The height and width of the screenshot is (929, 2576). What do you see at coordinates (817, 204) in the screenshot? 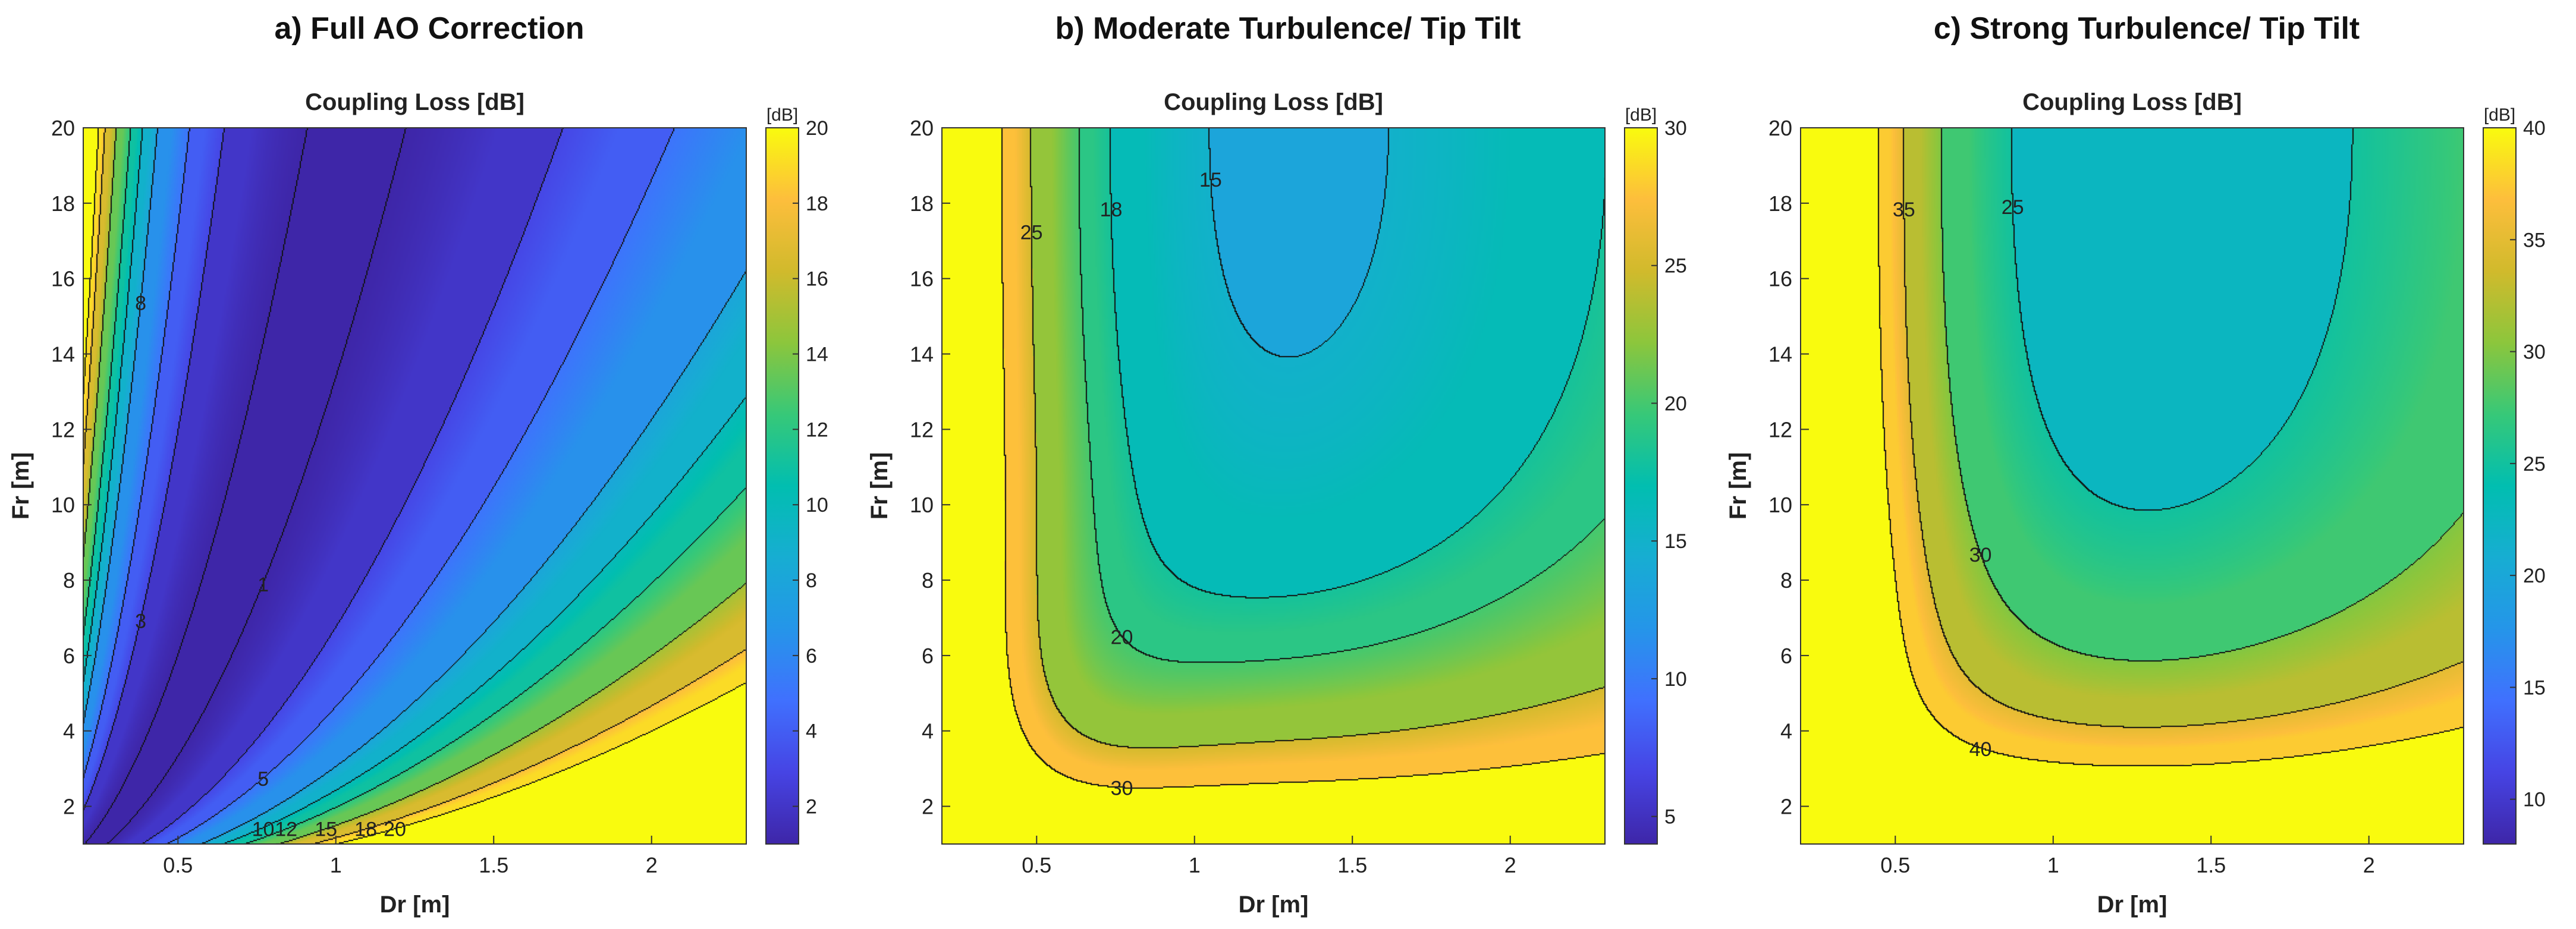
I see `colorbar-tick-label: 18` at bounding box center [817, 204].